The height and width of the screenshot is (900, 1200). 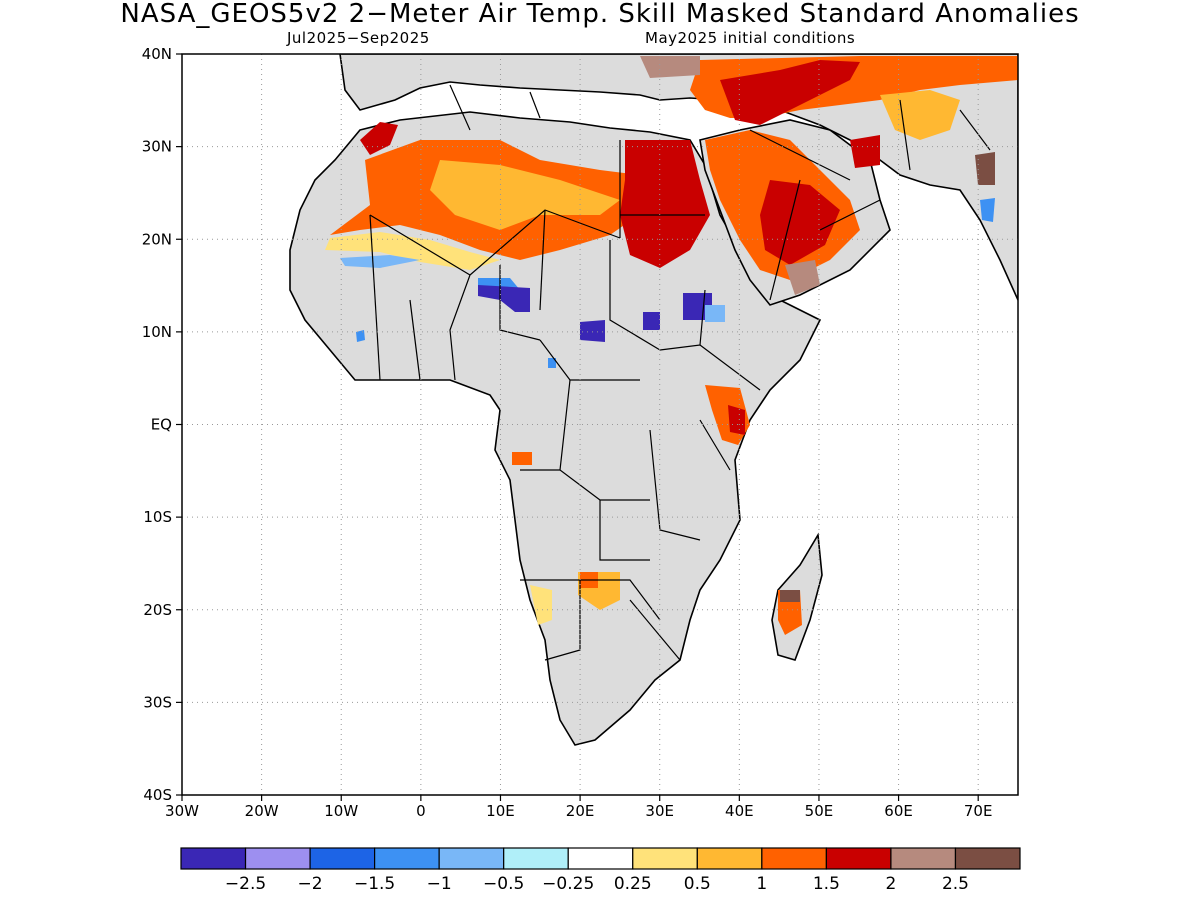 What do you see at coordinates (182, 811) in the screenshot?
I see `lon-tick-label: 30W` at bounding box center [182, 811].